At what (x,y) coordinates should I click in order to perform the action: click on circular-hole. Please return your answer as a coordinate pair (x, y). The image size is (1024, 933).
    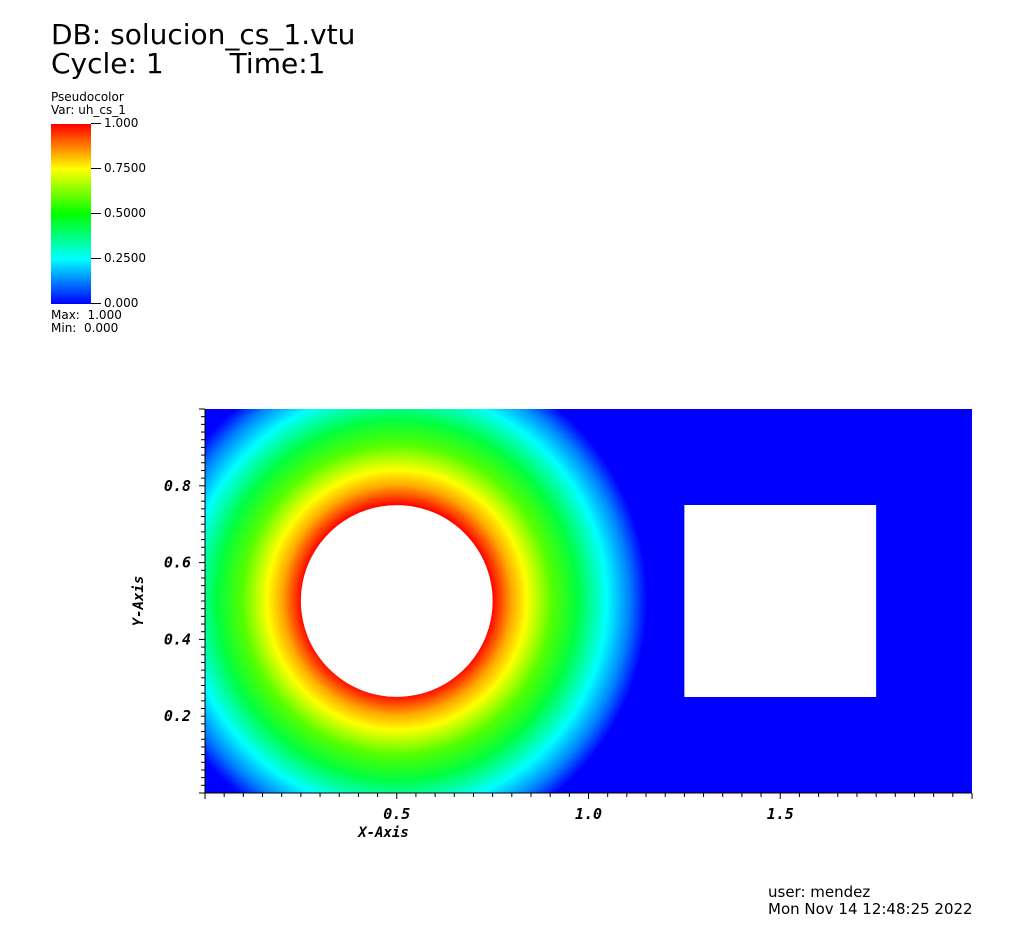
    Looking at the image, I should click on (396, 601).